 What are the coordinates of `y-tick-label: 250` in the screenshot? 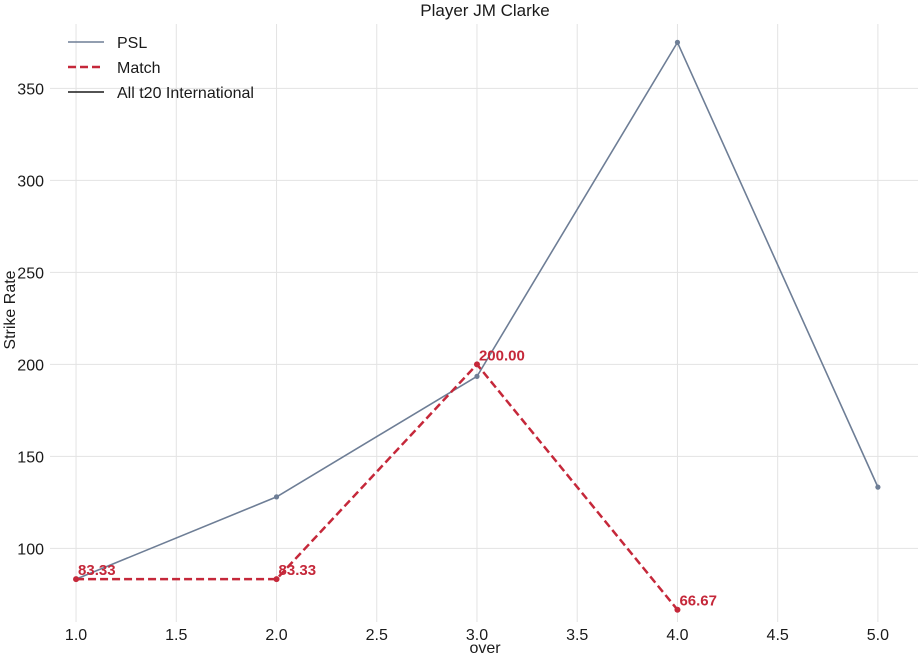 It's located at (30, 273).